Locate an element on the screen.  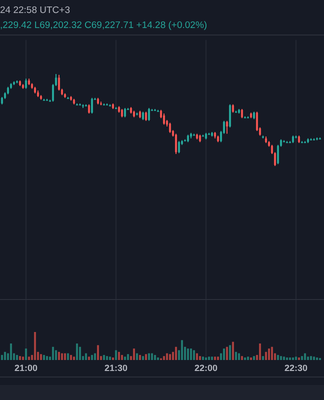
x-tick-label: 21:30 is located at coordinates (116, 368).